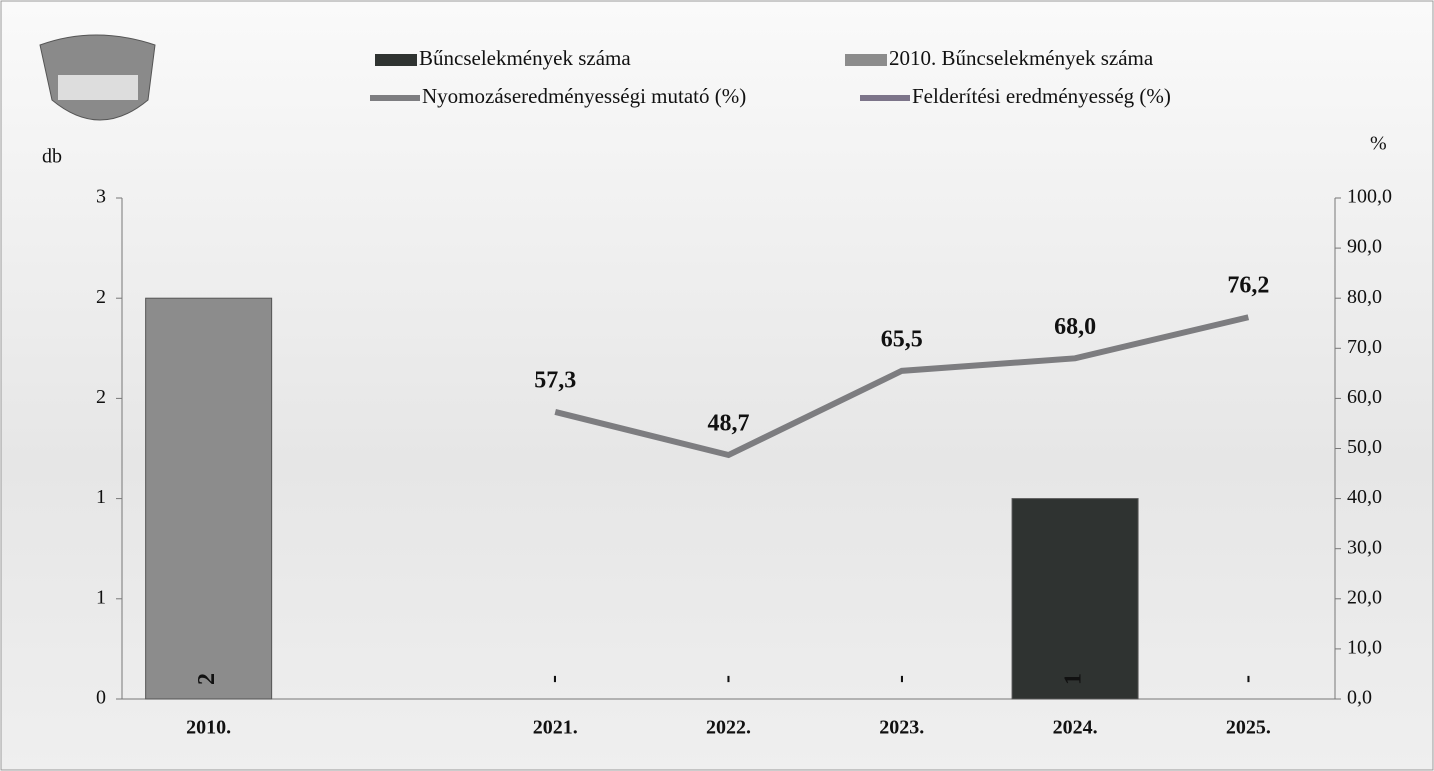  What do you see at coordinates (1074, 679) in the screenshot?
I see `data-label: 1` at bounding box center [1074, 679].